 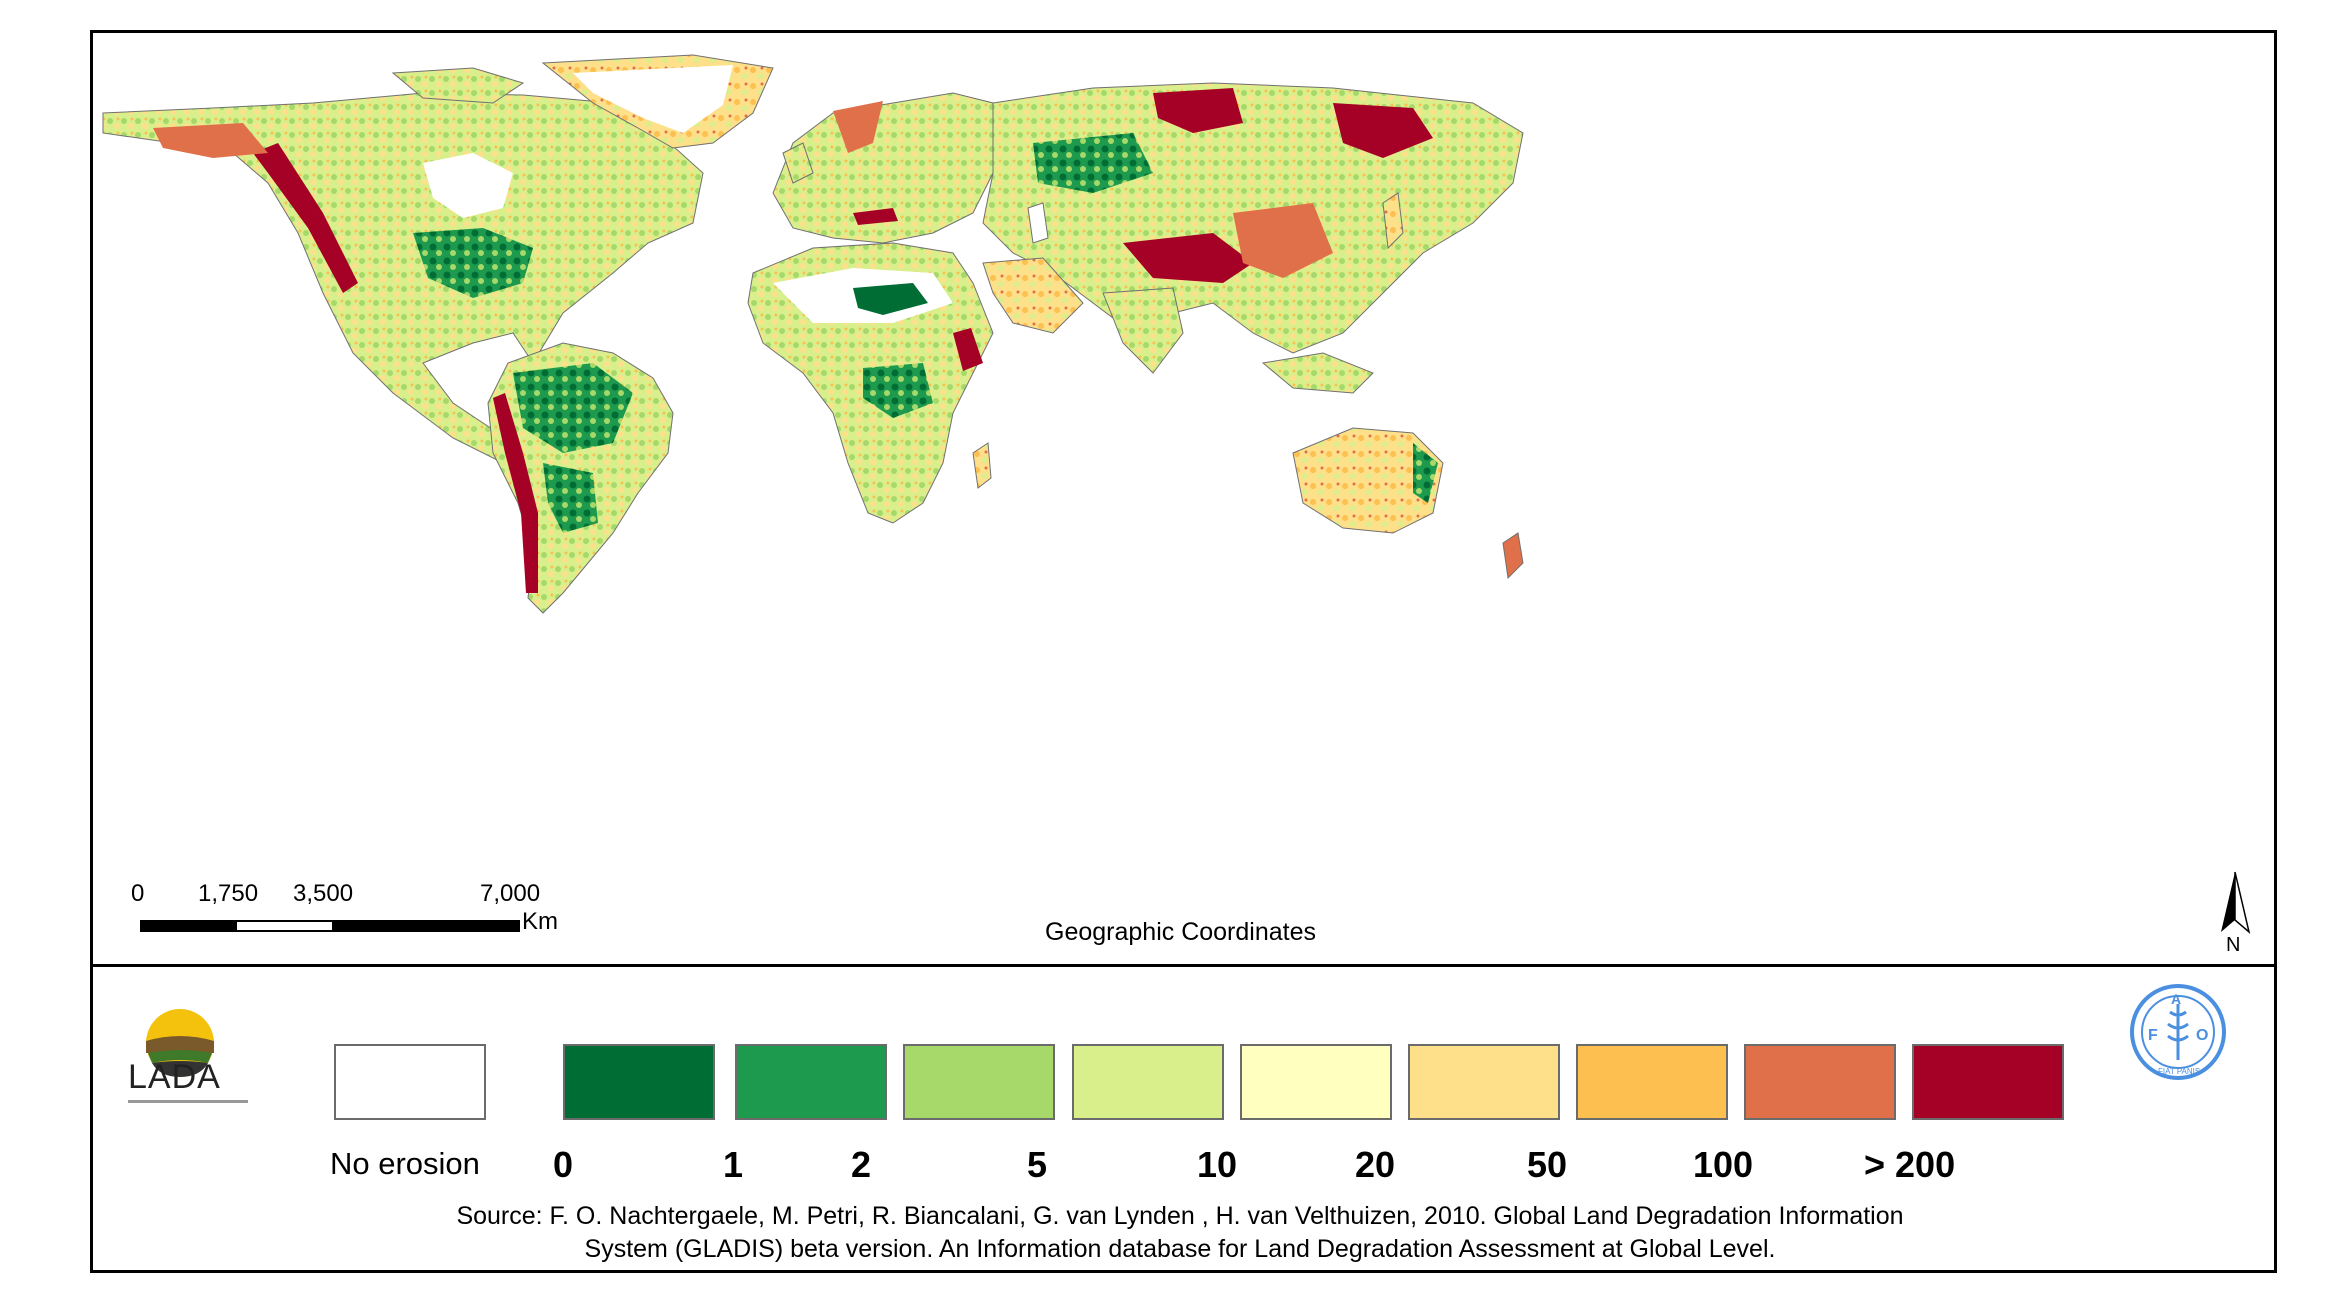 What do you see at coordinates (228, 893) in the screenshot?
I see `scale-tick-1750: 1,750` at bounding box center [228, 893].